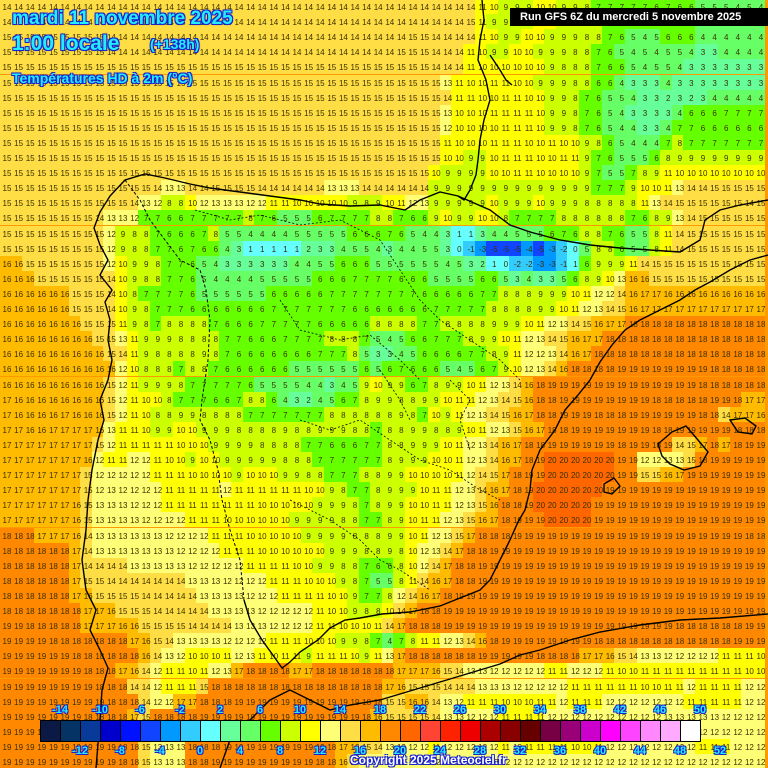 The height and width of the screenshot is (768, 768). I want to click on temperature-value: 3, so click(749, 83).